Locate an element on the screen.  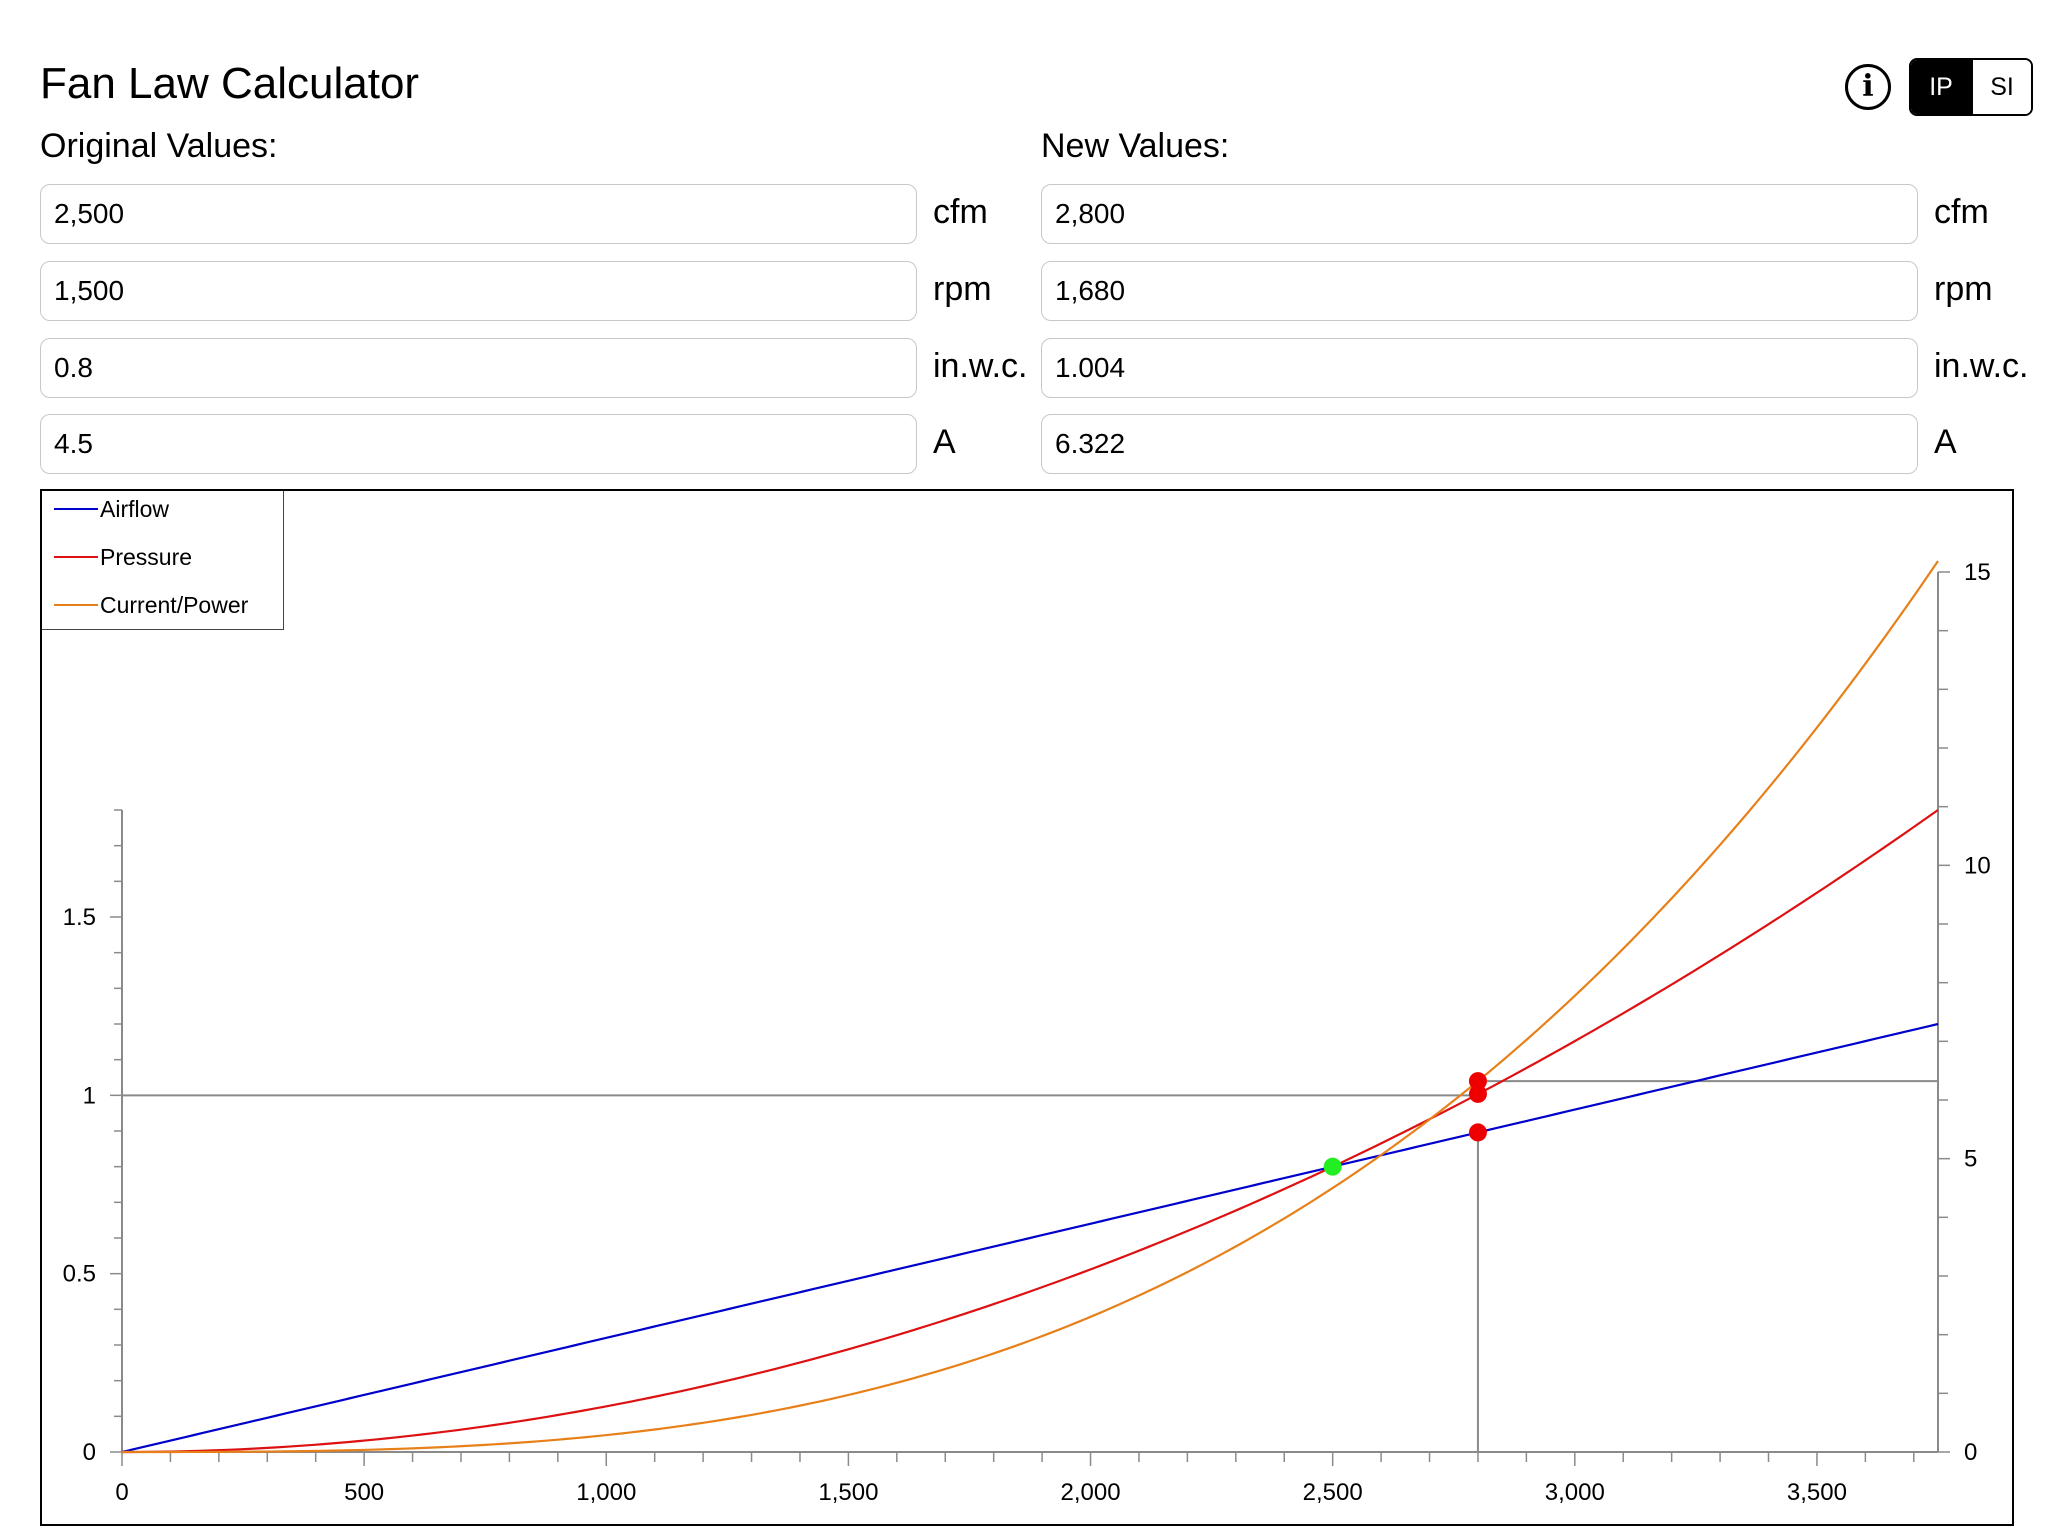
original-airflow-input: 2,500 is located at coordinates (478, 214).